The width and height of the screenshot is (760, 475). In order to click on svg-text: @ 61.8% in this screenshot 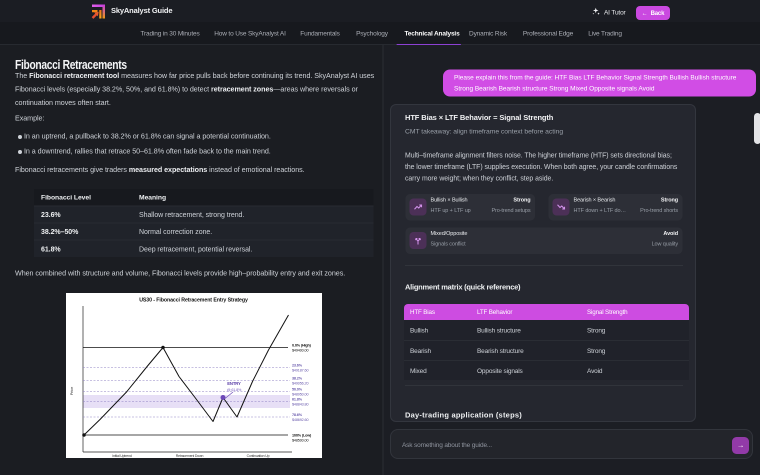, I will do `click(234, 390)`.